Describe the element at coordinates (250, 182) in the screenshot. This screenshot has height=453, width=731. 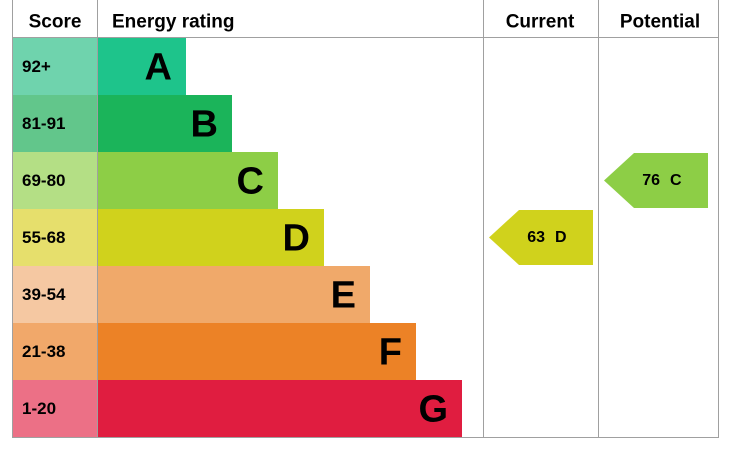
I see `band-letter: C` at that location.